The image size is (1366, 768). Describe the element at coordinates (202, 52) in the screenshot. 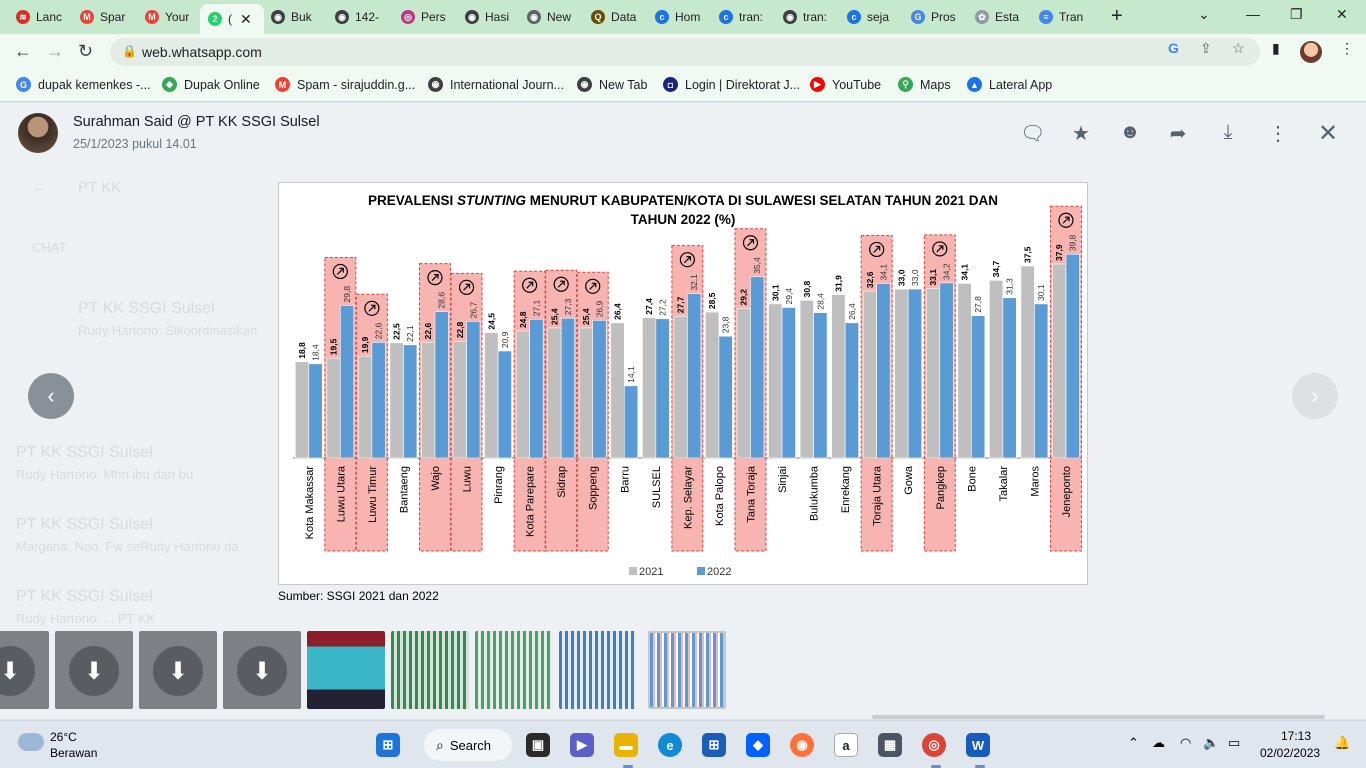

I see `url-text: web.whatsapp.com` at that location.